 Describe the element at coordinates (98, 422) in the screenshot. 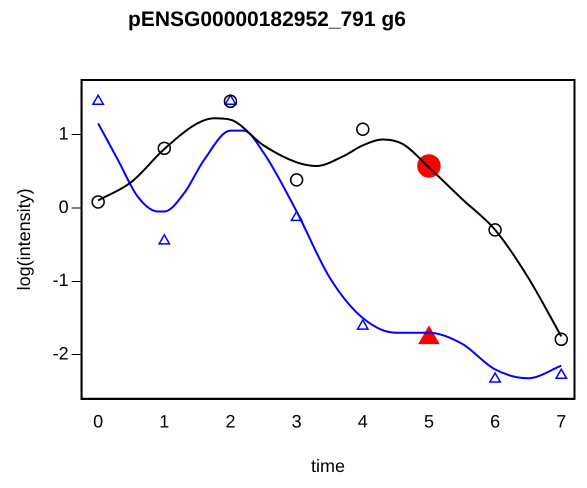

I see `x-tick-label: 0` at that location.